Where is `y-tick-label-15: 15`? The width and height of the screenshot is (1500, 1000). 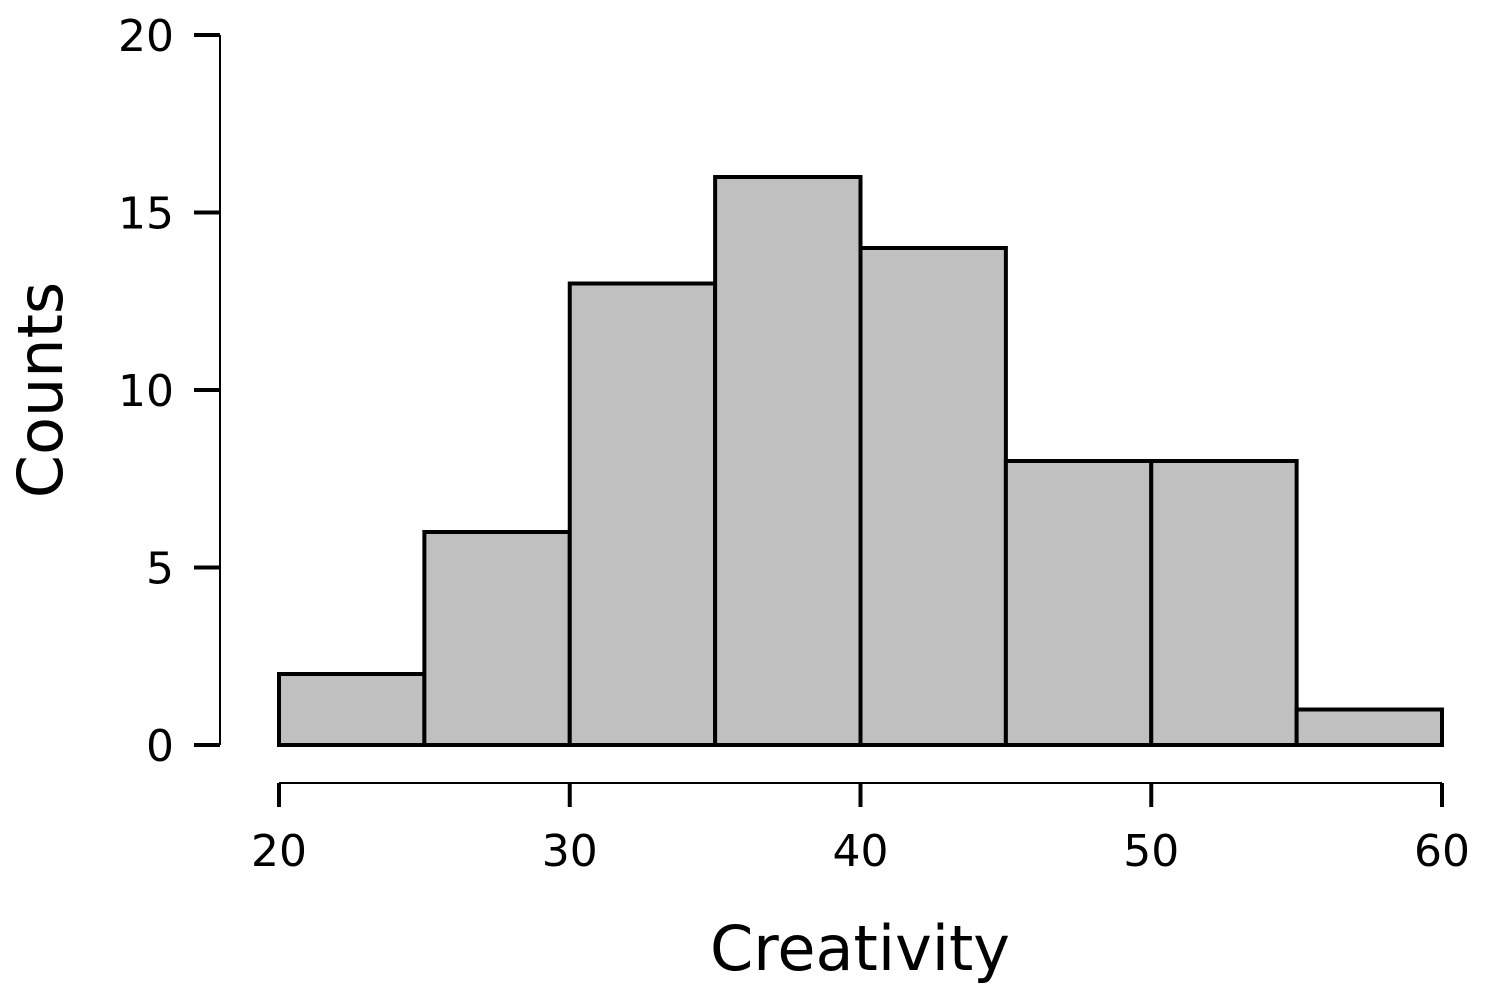
y-tick-label-15: 15 is located at coordinates (146, 214).